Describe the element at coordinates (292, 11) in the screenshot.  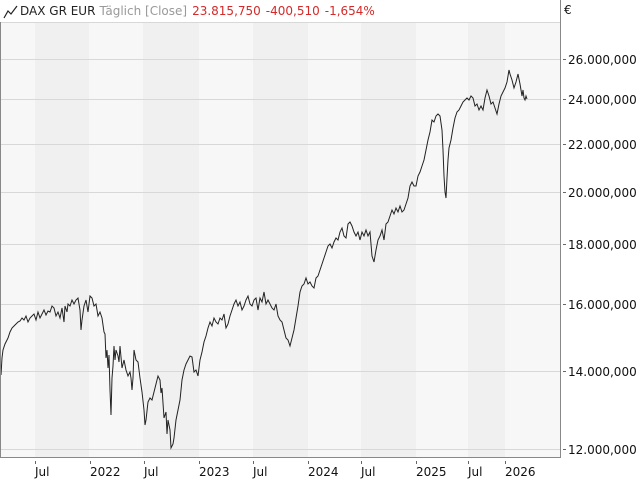
I see `price-change: -400,510` at that location.